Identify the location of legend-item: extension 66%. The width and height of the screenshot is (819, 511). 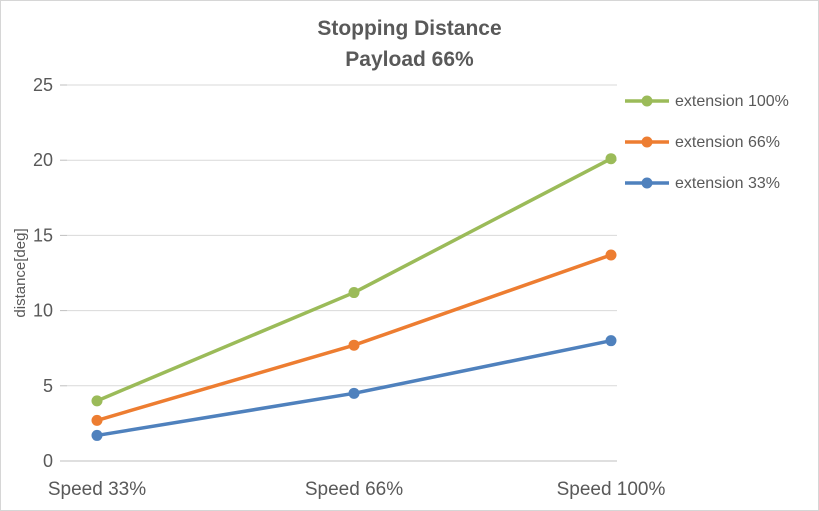
(702, 142).